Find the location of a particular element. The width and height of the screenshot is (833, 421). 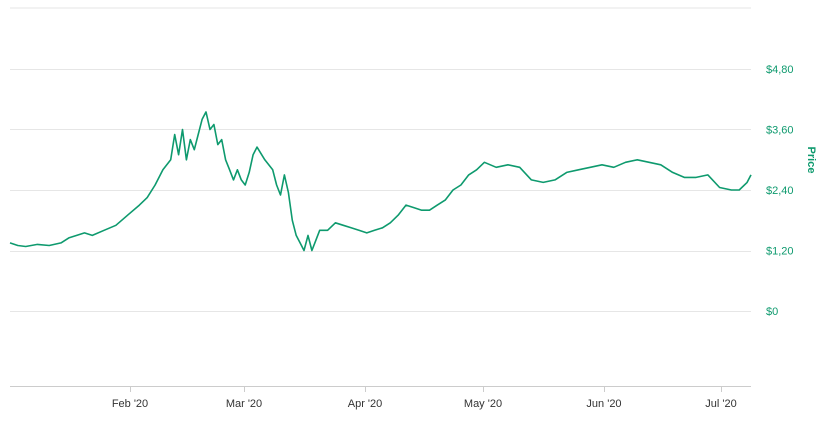

y-axis-ticks: $0 $1,20 $2,40 $3,60 $4,80 is located at coordinates (780, 191).